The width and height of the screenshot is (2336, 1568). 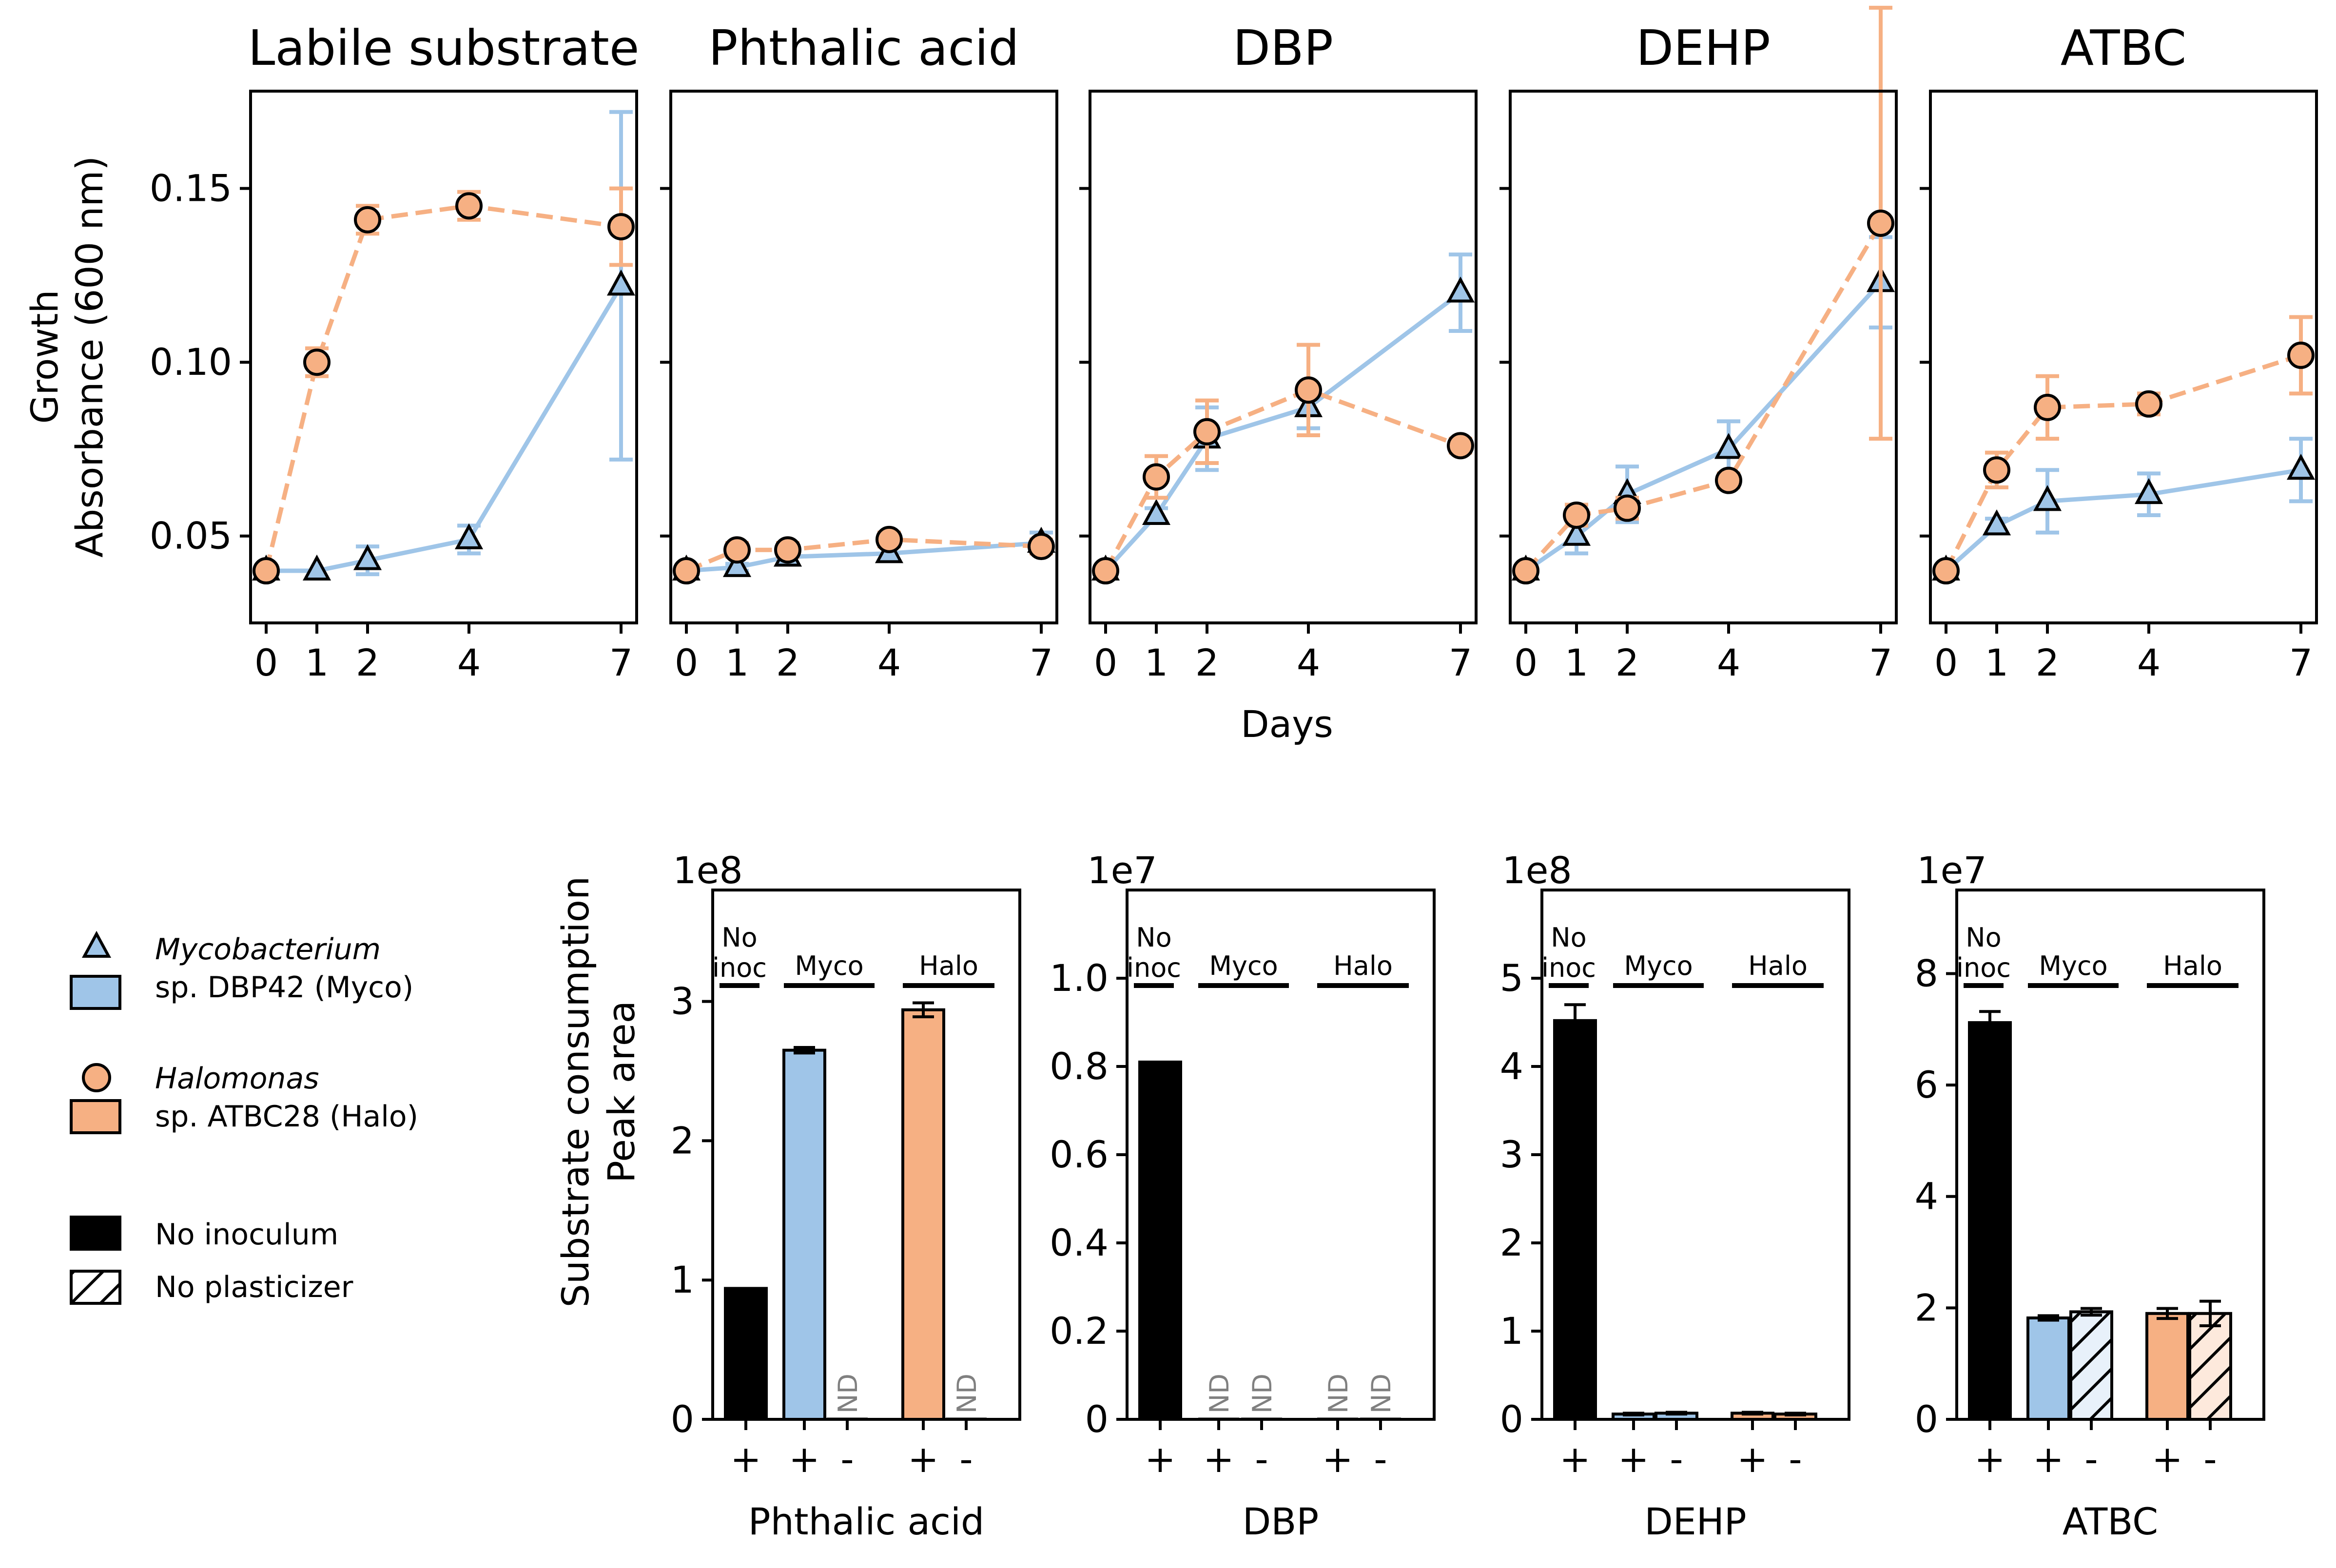 I want to click on series-myco, so click(x=1703, y=408).